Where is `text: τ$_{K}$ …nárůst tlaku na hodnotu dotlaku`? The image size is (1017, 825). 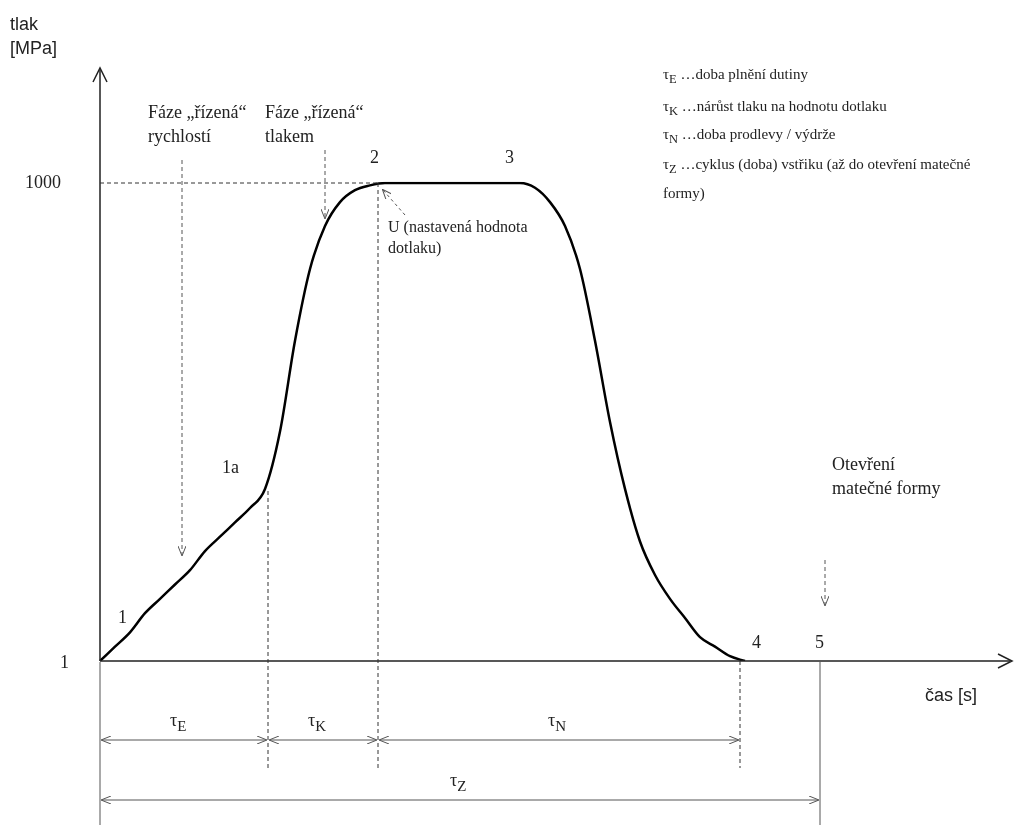 text: τ$_{K}$ …nárůst tlaku na hodnotu dotlaku is located at coordinates (775, 108).